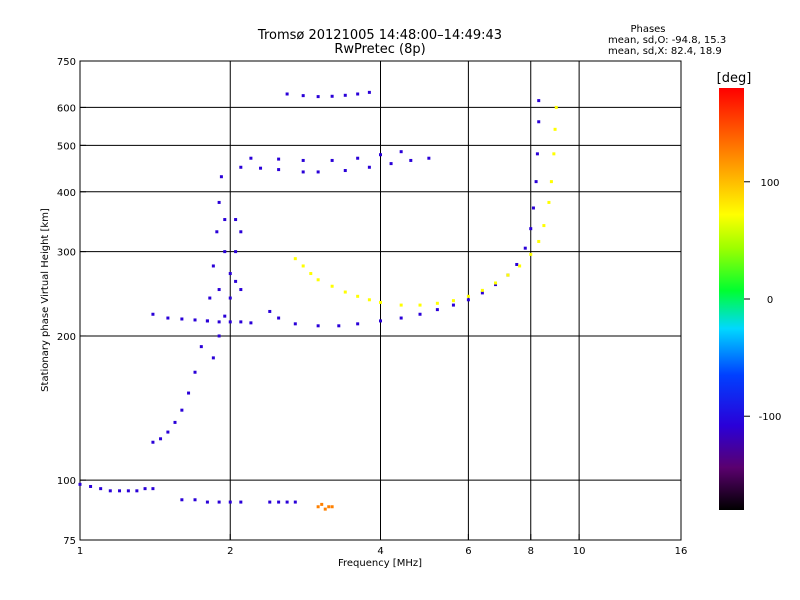 The height and width of the screenshot is (600, 800). I want to click on y-axis-label: Stationary phase Virtual Height [km], so click(45, 300).